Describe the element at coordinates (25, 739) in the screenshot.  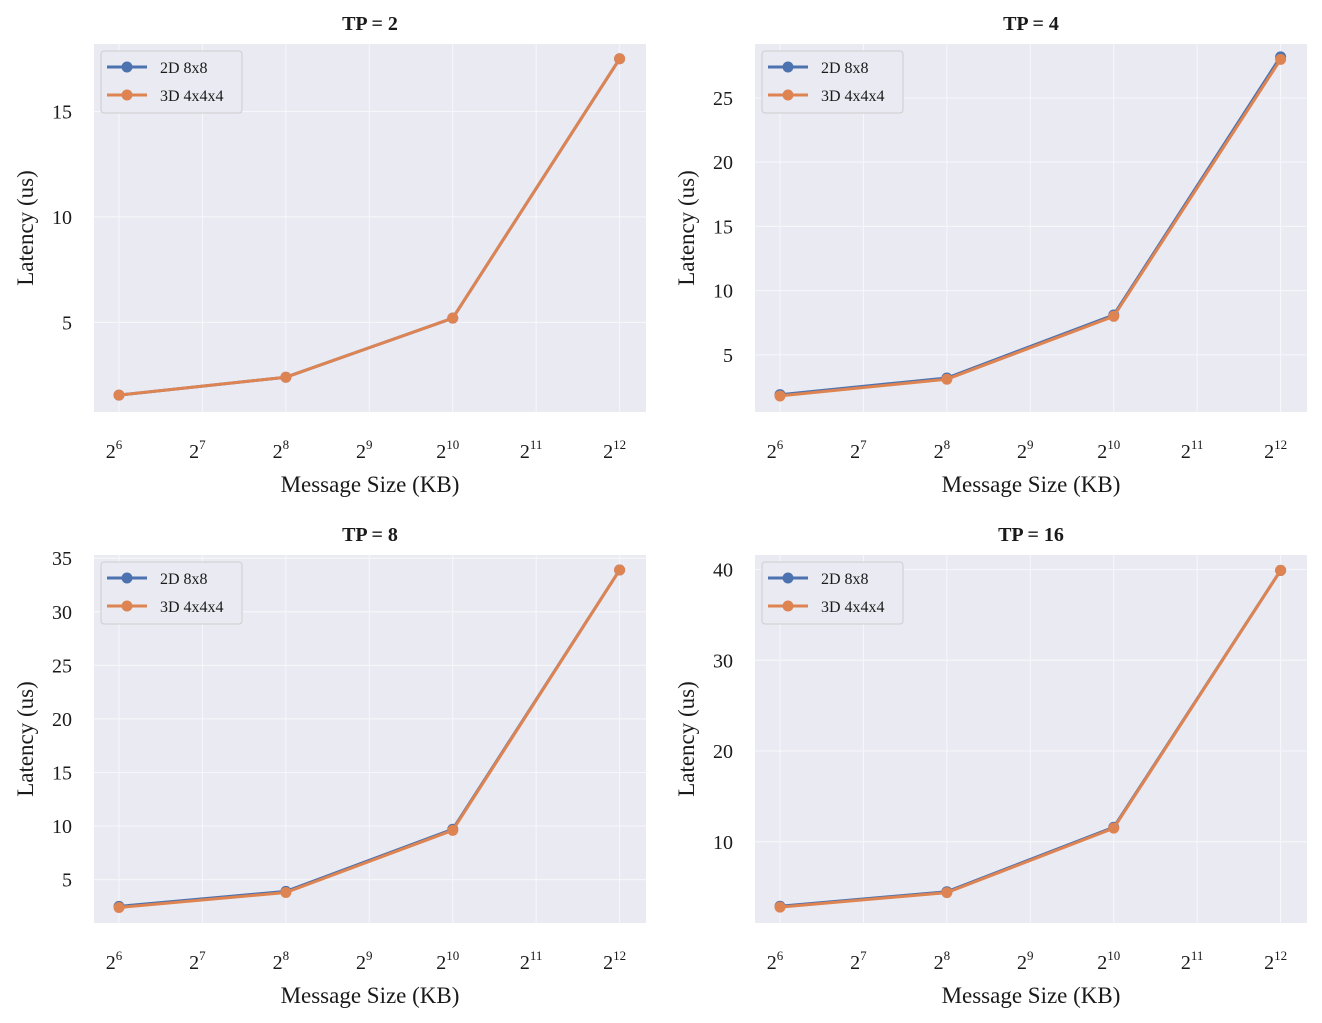
I see `y-axis-label: Latency (us)` at that location.